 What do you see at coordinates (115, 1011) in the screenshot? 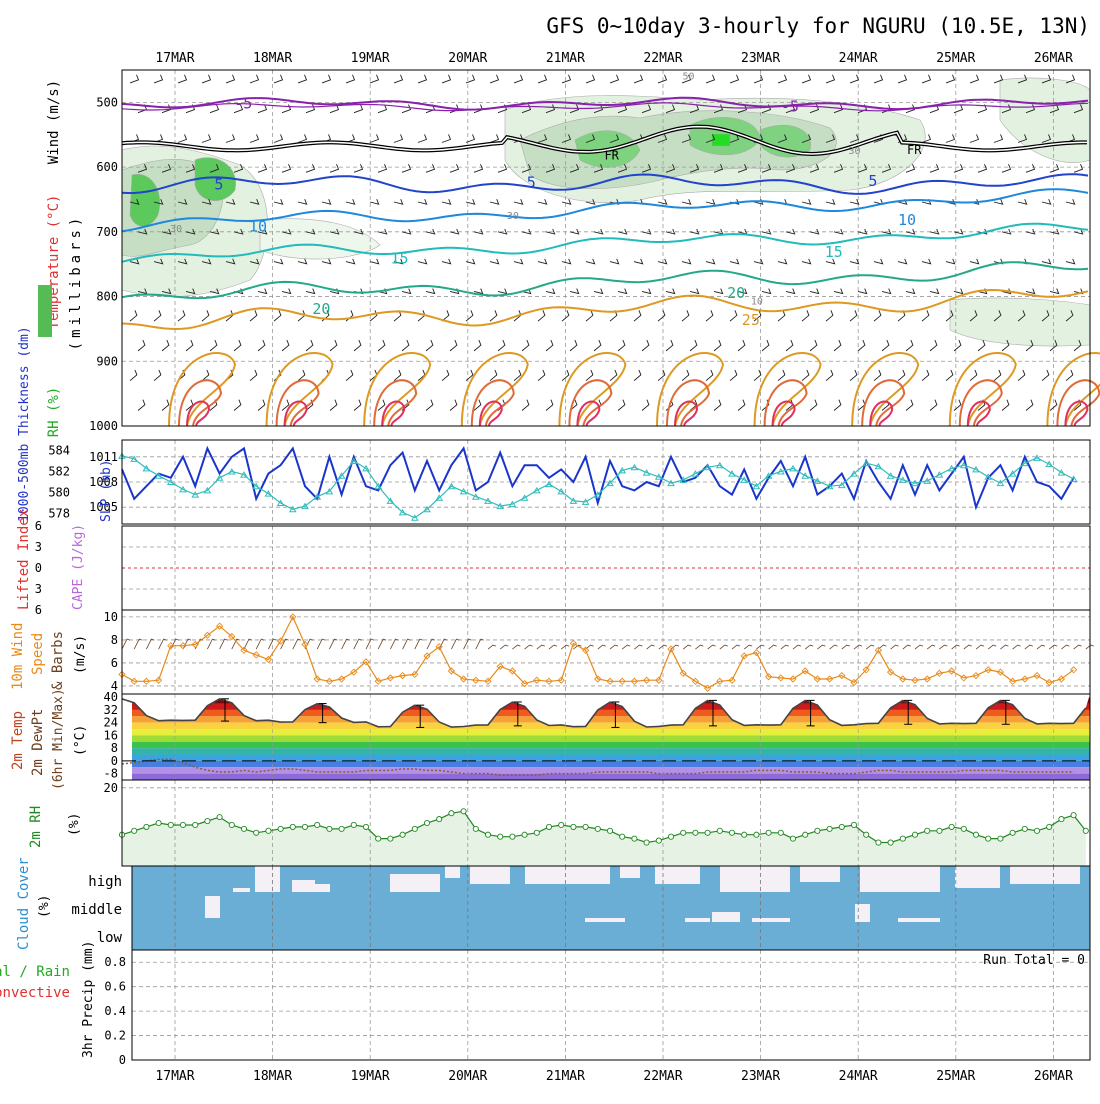
I see `precip-tick-label: 0.4` at bounding box center [115, 1011].